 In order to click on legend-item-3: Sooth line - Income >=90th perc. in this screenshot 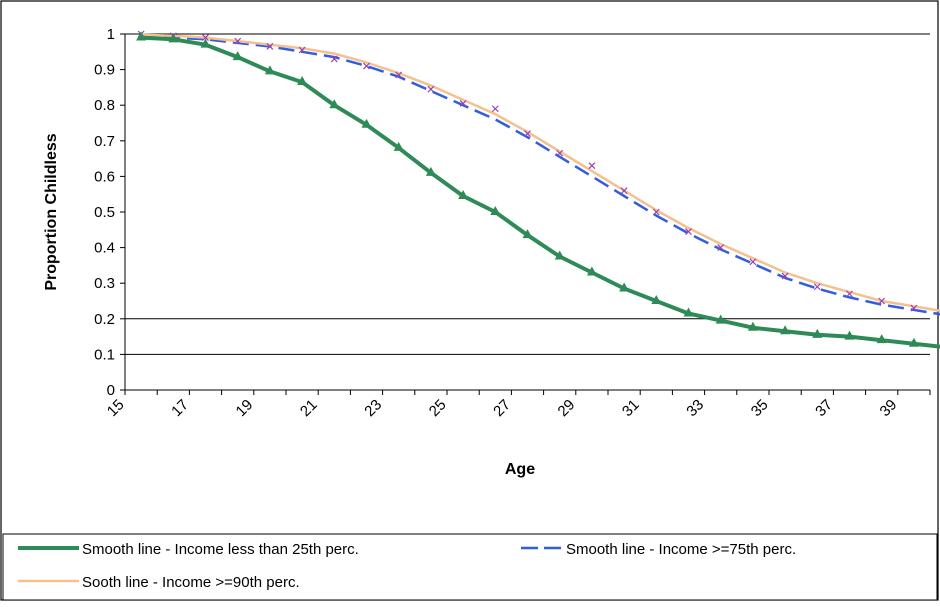, I will do `click(159, 582)`.